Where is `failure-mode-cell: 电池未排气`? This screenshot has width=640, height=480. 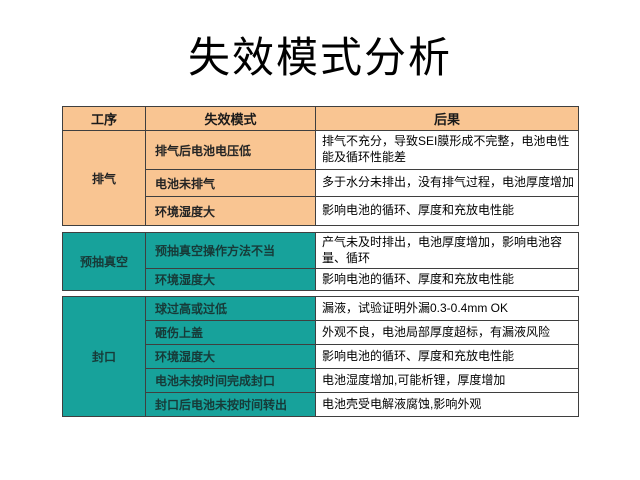 failure-mode-cell: 电池未排气 is located at coordinates (231, 183).